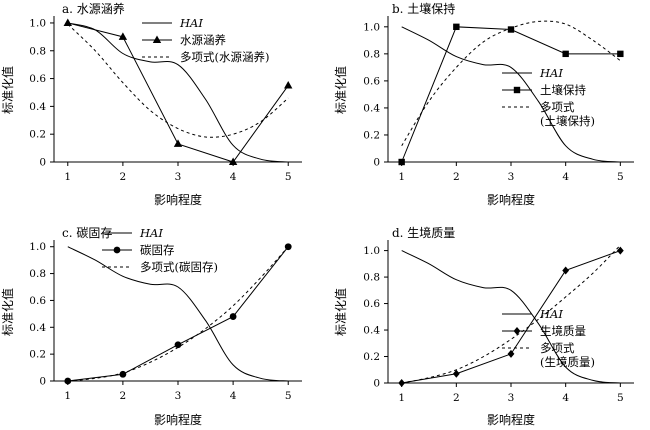 This screenshot has height=430, width=650. I want to click on legend-label-生境质量: 生境质量, so click(563, 331).